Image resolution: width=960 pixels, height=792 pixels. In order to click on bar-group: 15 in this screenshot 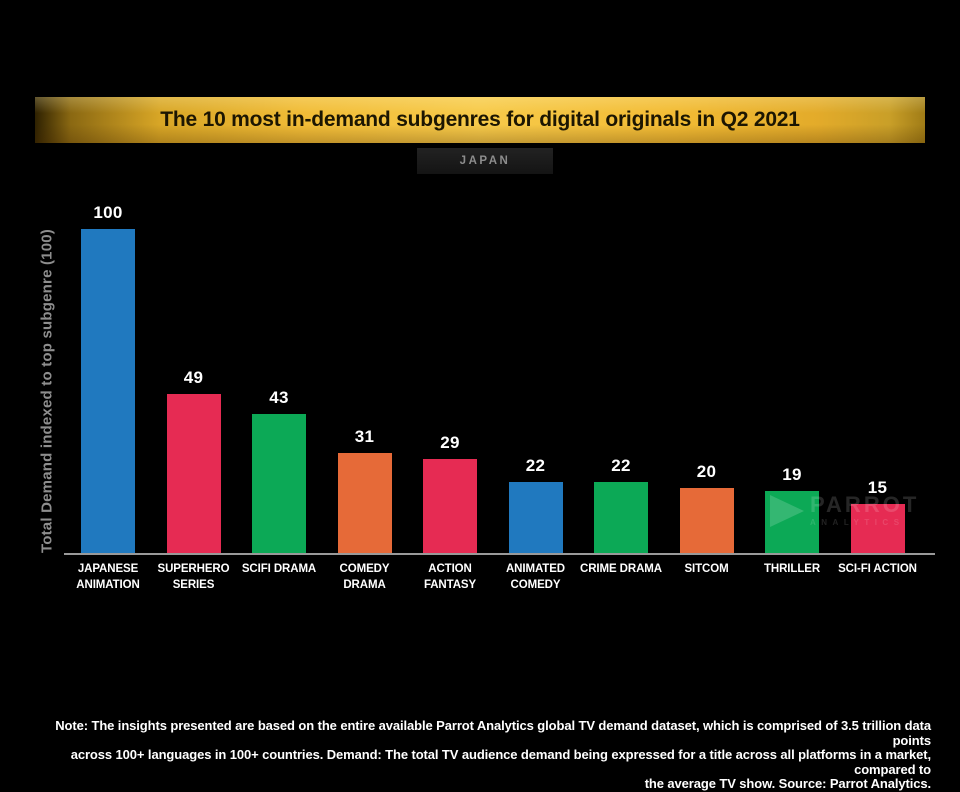, I will do `click(878, 515)`.